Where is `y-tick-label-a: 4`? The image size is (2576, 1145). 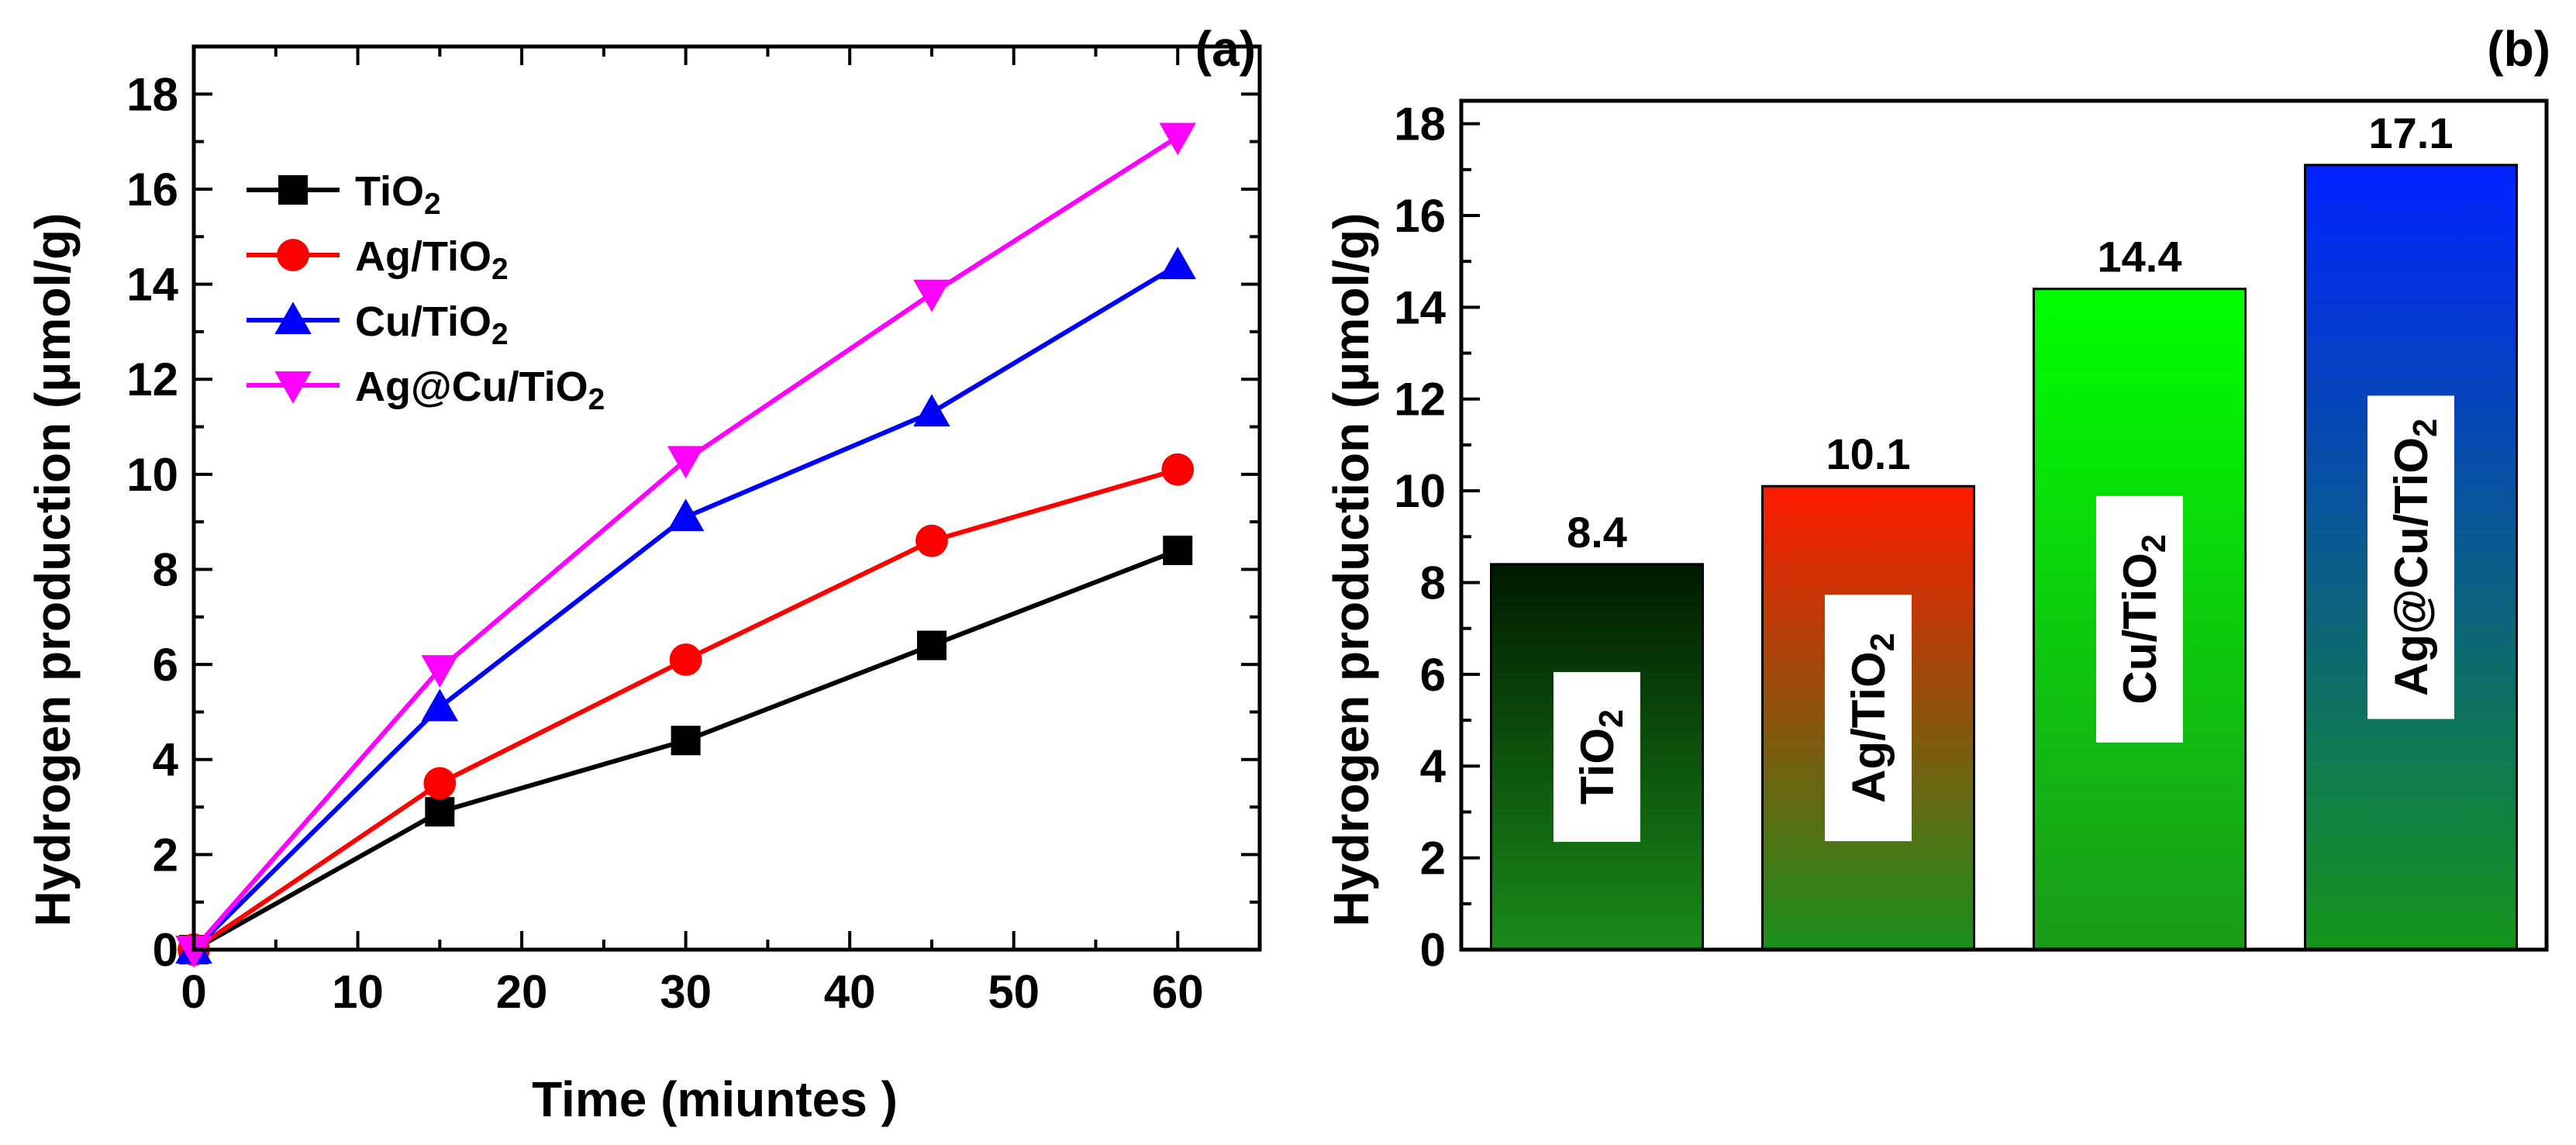 y-tick-label-a: 4 is located at coordinates (166, 760).